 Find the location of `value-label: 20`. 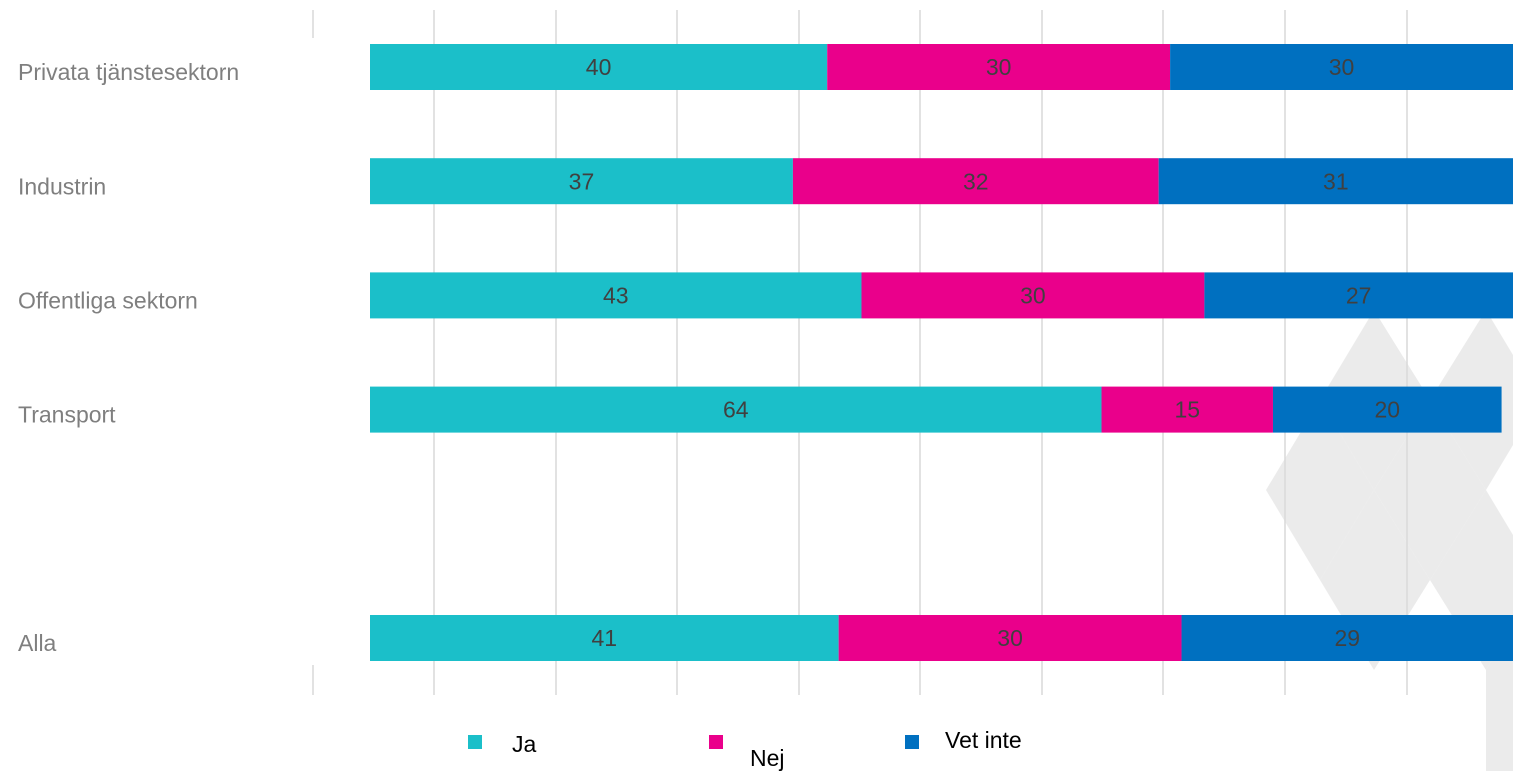

value-label: 20 is located at coordinates (1387, 410).